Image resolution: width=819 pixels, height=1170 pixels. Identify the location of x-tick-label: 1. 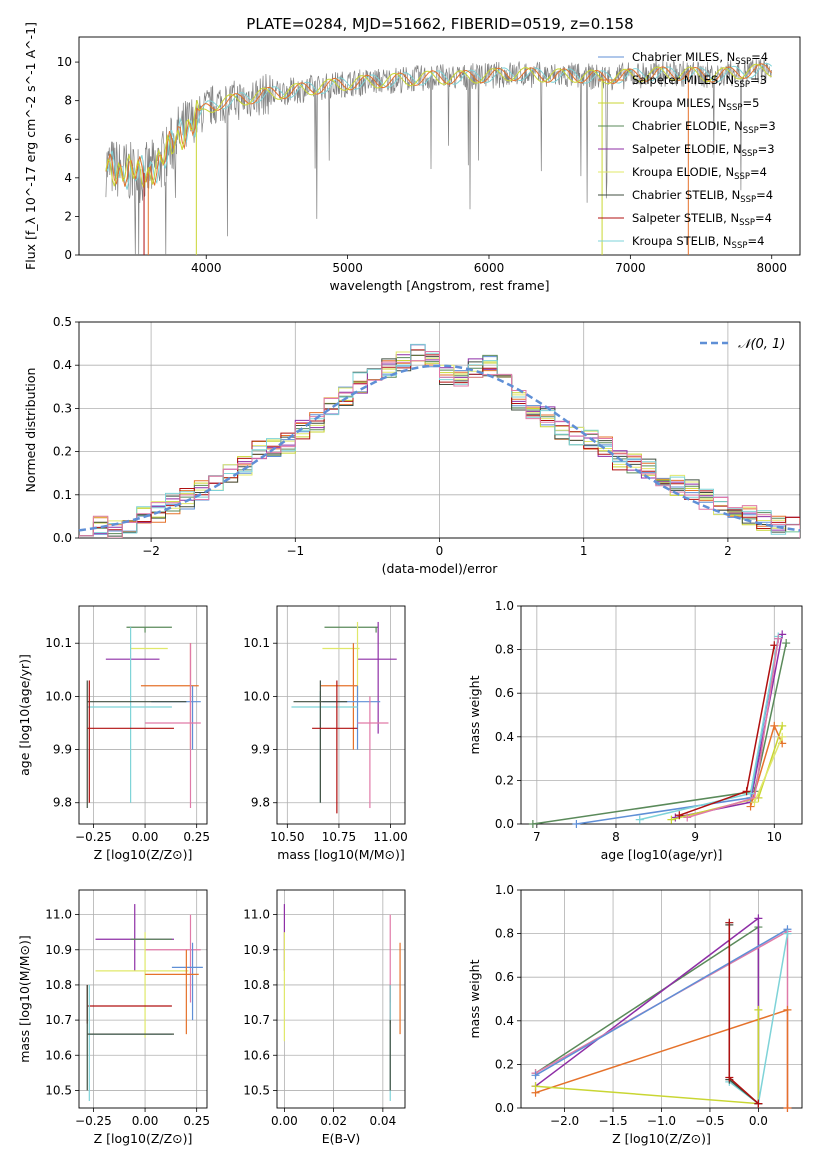
(584, 551).